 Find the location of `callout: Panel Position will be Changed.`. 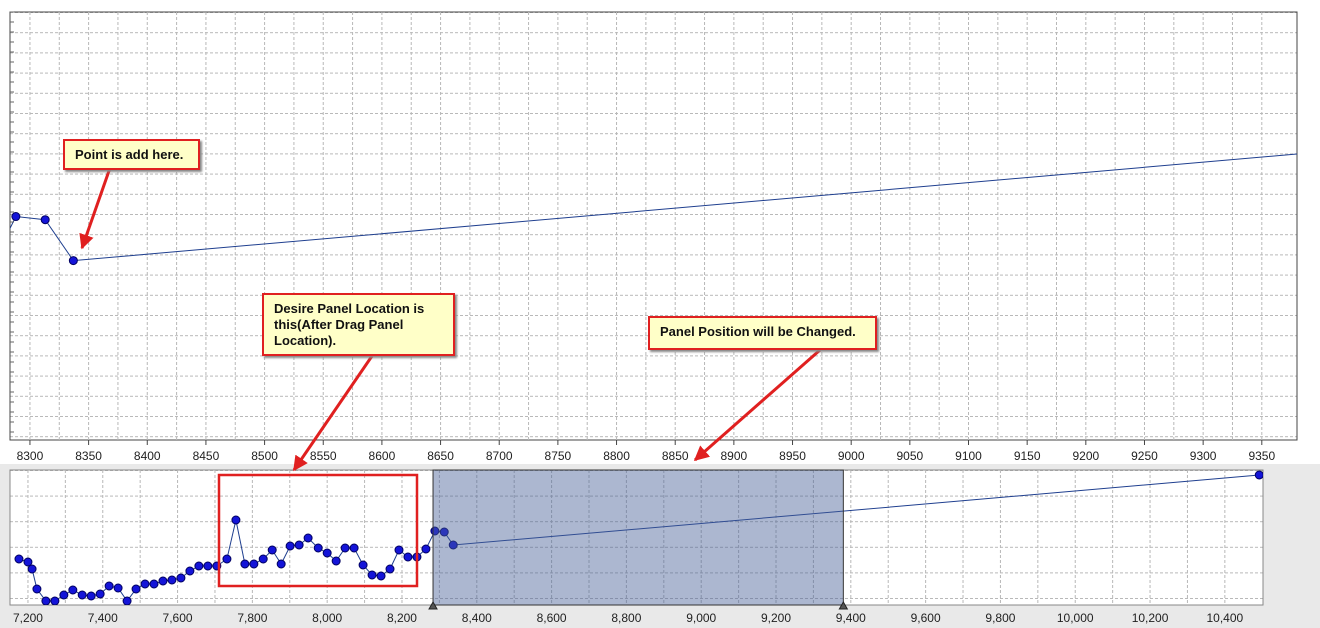

callout: Panel Position will be Changed. is located at coordinates (762, 333).